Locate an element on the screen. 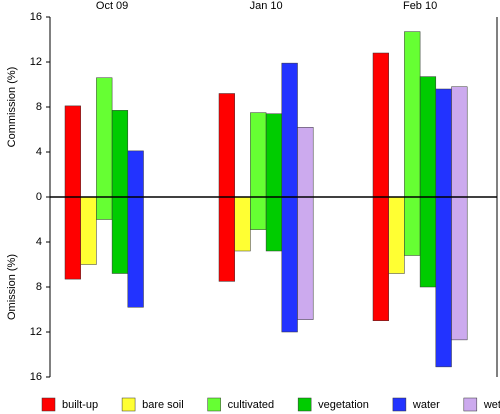 The width and height of the screenshot is (500, 414). group-label: Jan 10 is located at coordinates (266, 6).